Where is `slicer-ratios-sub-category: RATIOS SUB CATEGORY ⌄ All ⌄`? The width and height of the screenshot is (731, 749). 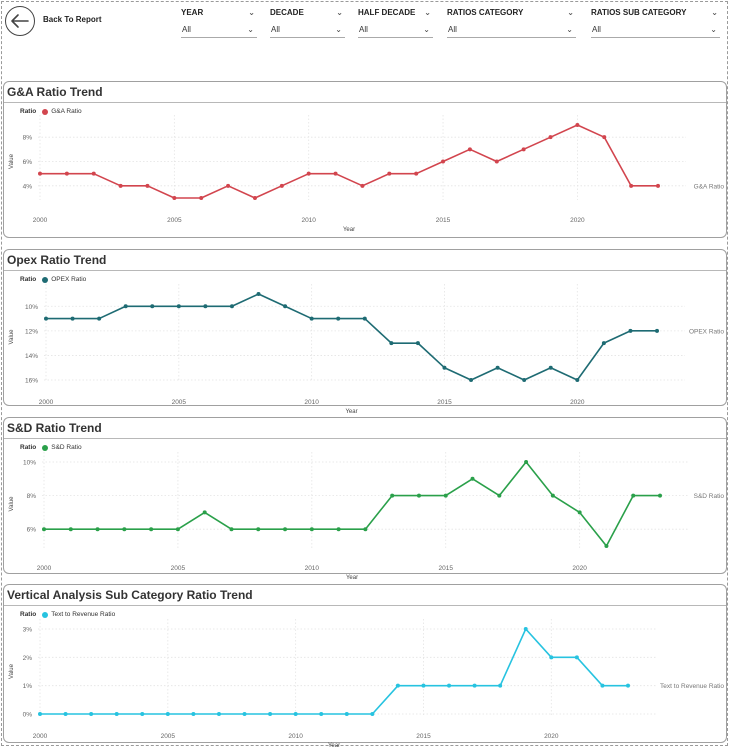 slicer-ratios-sub-category: RATIOS SUB CATEGORY ⌄ All ⌄ is located at coordinates (655, 23).